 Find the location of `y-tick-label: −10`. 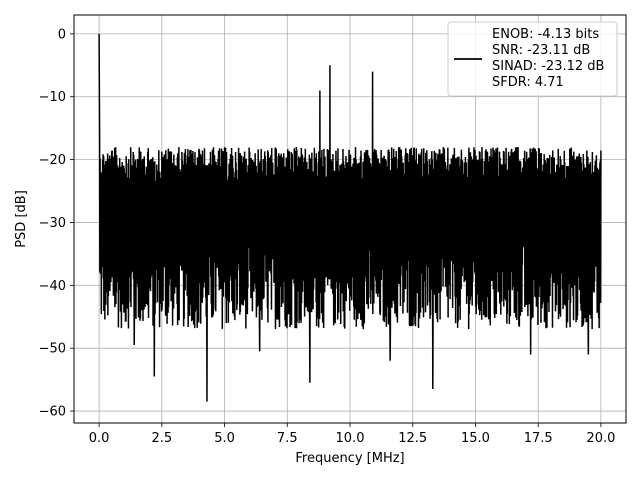

y-tick-label: −10 is located at coordinates (52, 97).